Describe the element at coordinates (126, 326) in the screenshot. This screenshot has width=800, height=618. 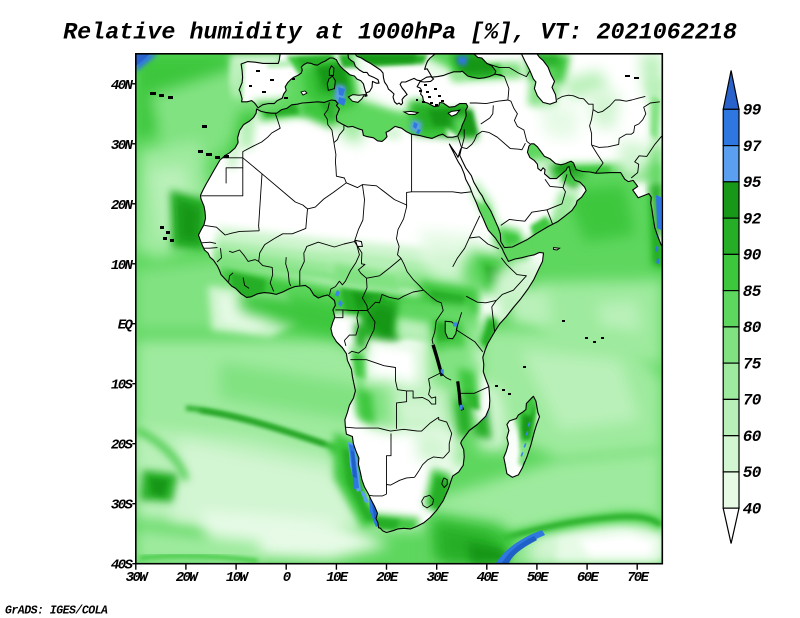
I see `svg-text: EQ` at that location.